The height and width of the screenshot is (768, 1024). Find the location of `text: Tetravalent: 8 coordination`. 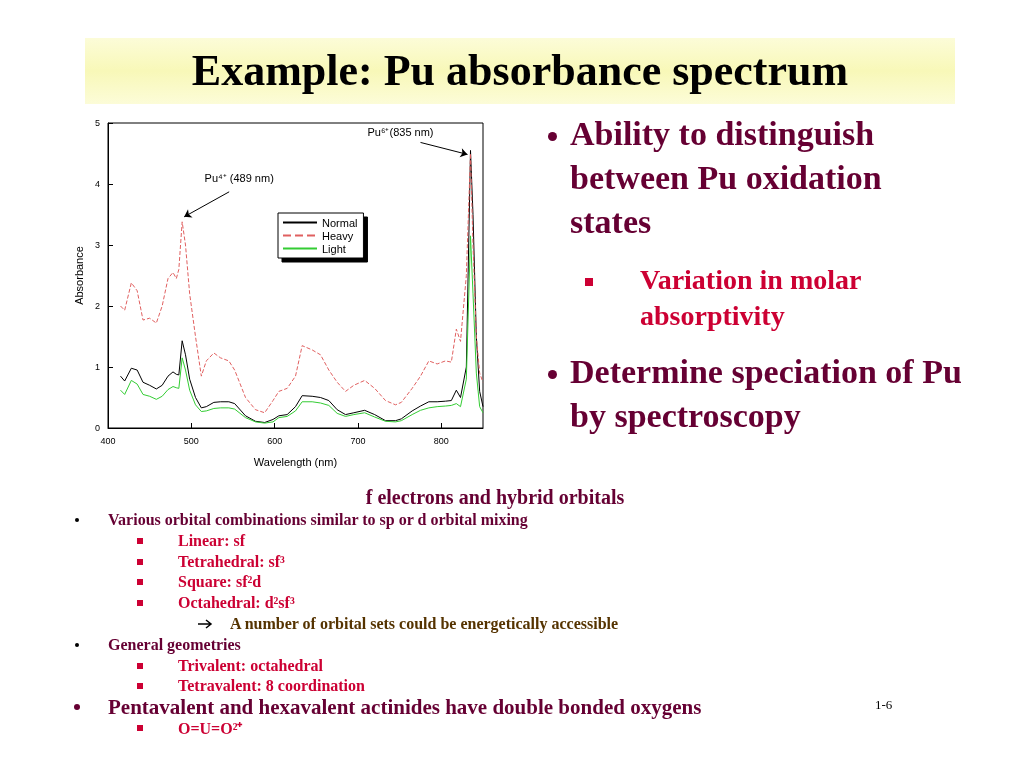

text: Tetravalent: 8 coordination is located at coordinates (271, 686).